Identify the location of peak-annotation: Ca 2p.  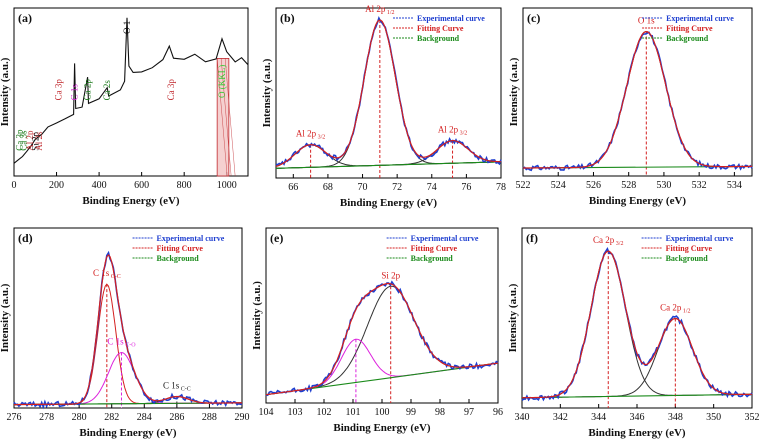
(88, 90).